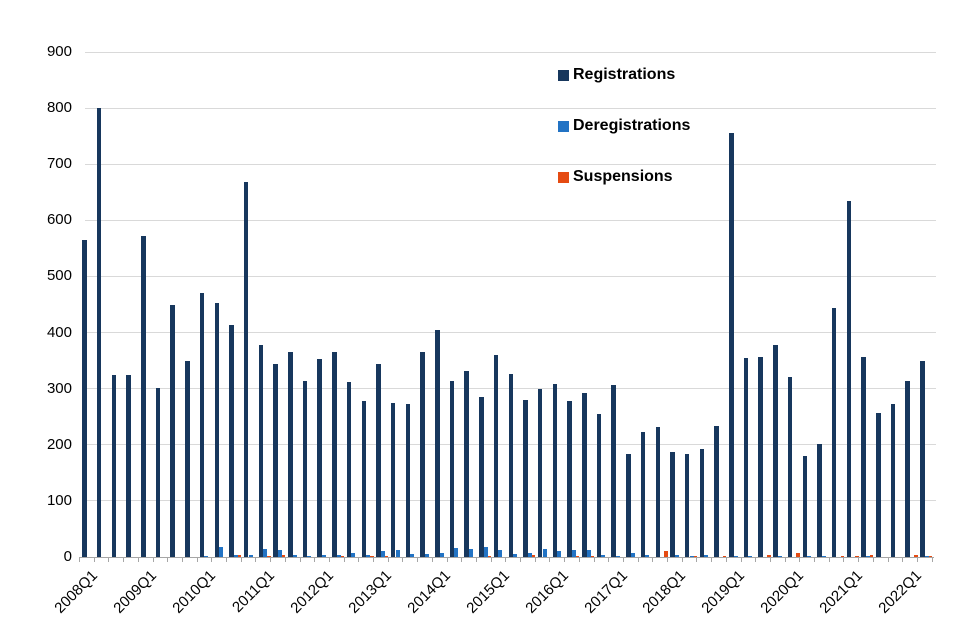 Image resolution: width=960 pixels, height=640 pixels. I want to click on x-axis-line, so click(506, 557).